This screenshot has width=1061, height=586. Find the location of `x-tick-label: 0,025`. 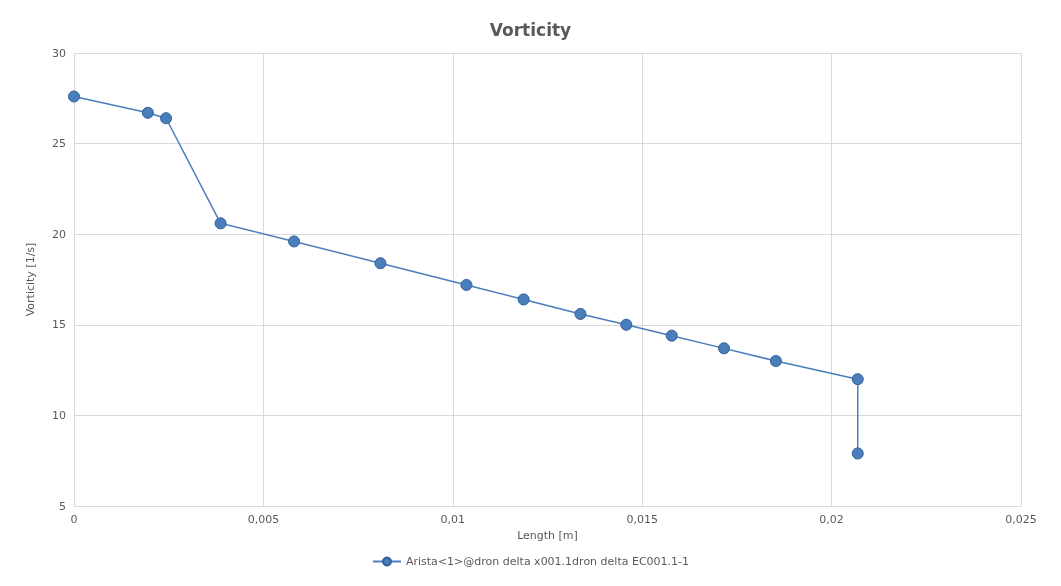

x-tick-label: 0,025 is located at coordinates (1021, 519).